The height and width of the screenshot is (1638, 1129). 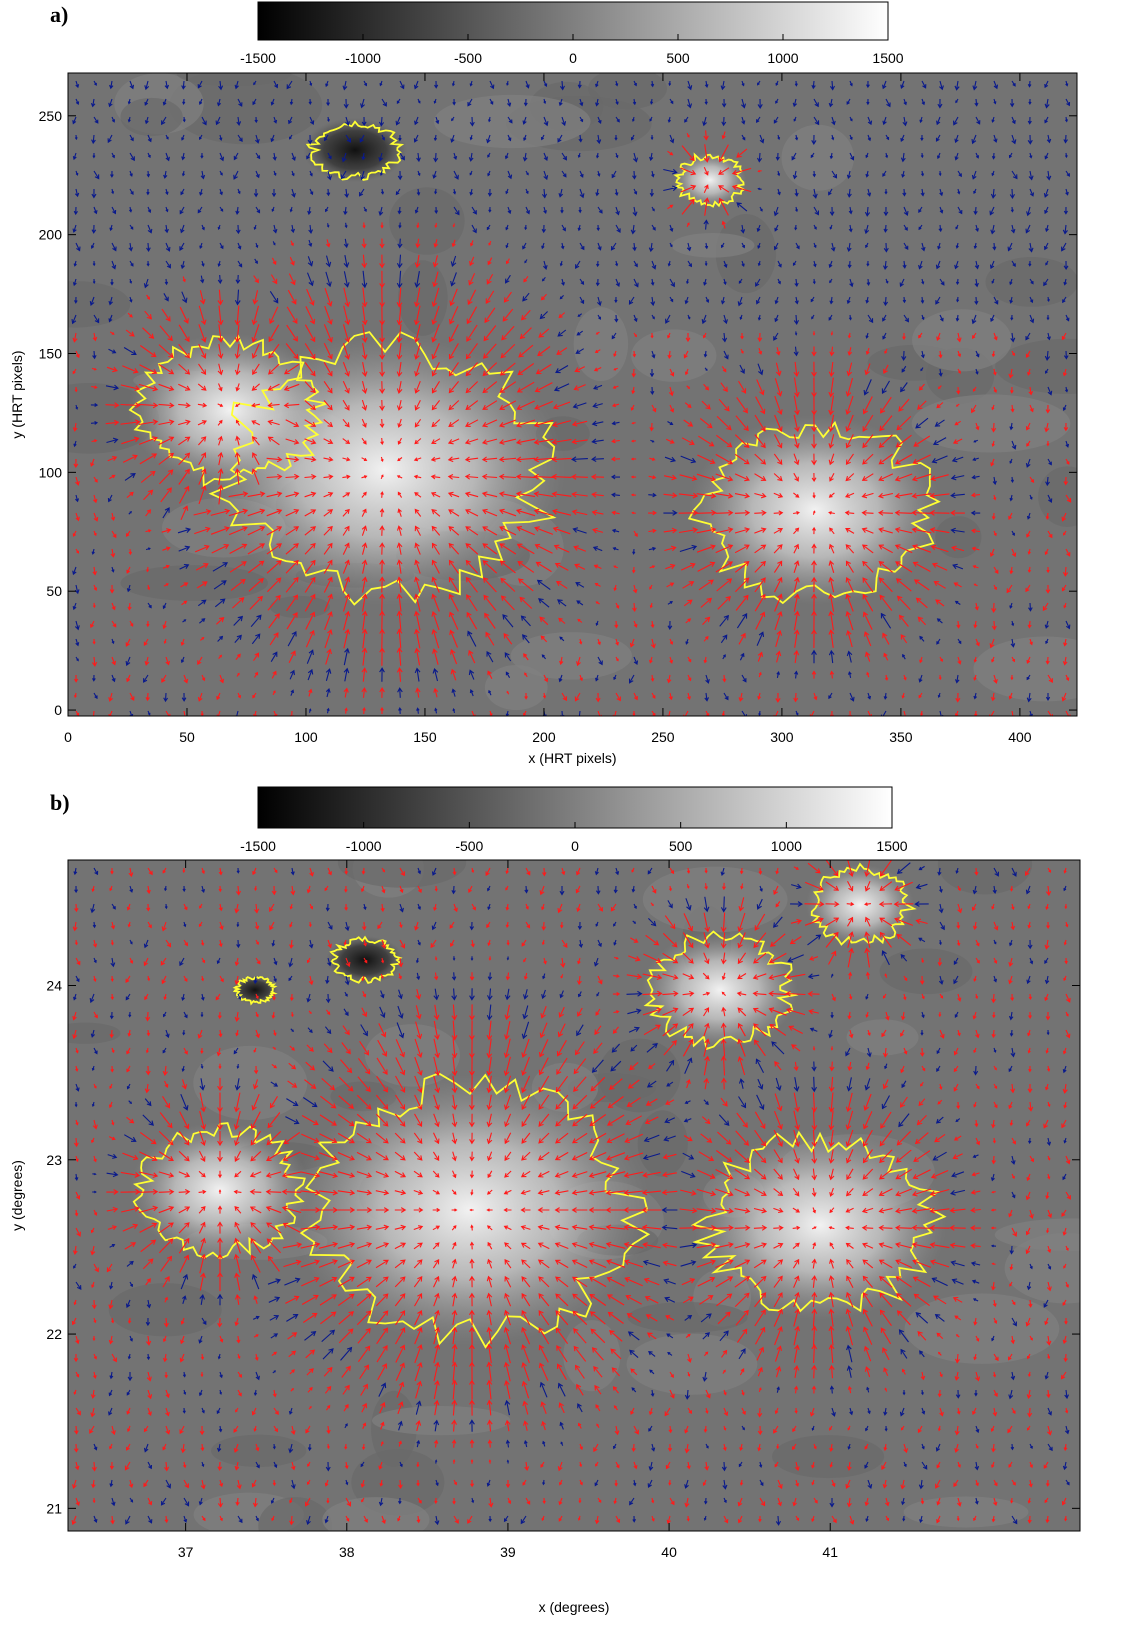 What do you see at coordinates (17, 394) in the screenshot?
I see `y-axis-label: y (HRT pixels)` at bounding box center [17, 394].